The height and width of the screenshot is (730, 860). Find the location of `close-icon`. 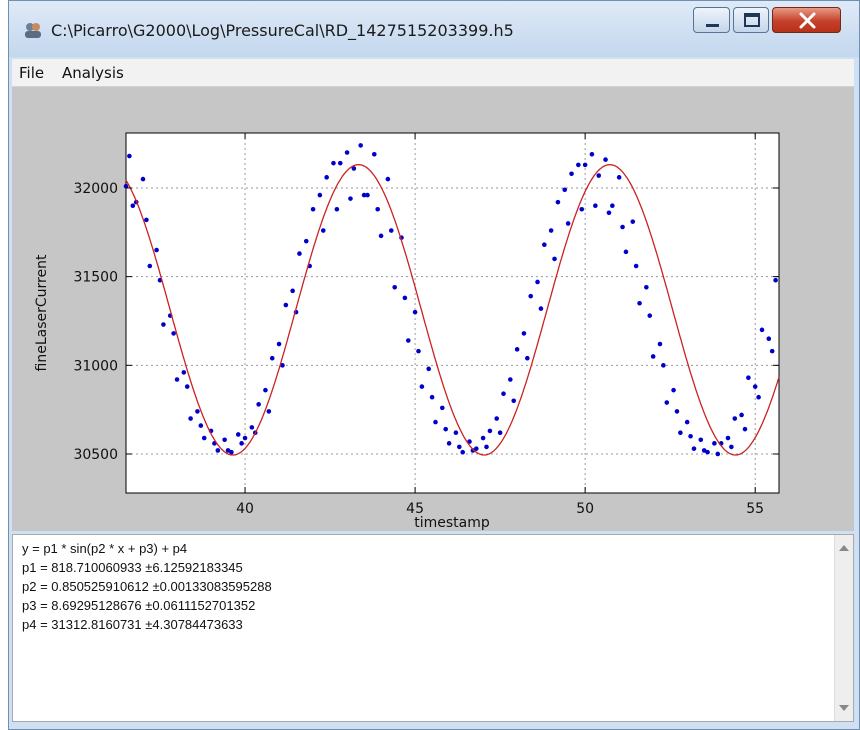

close-icon is located at coordinates (807, 20).